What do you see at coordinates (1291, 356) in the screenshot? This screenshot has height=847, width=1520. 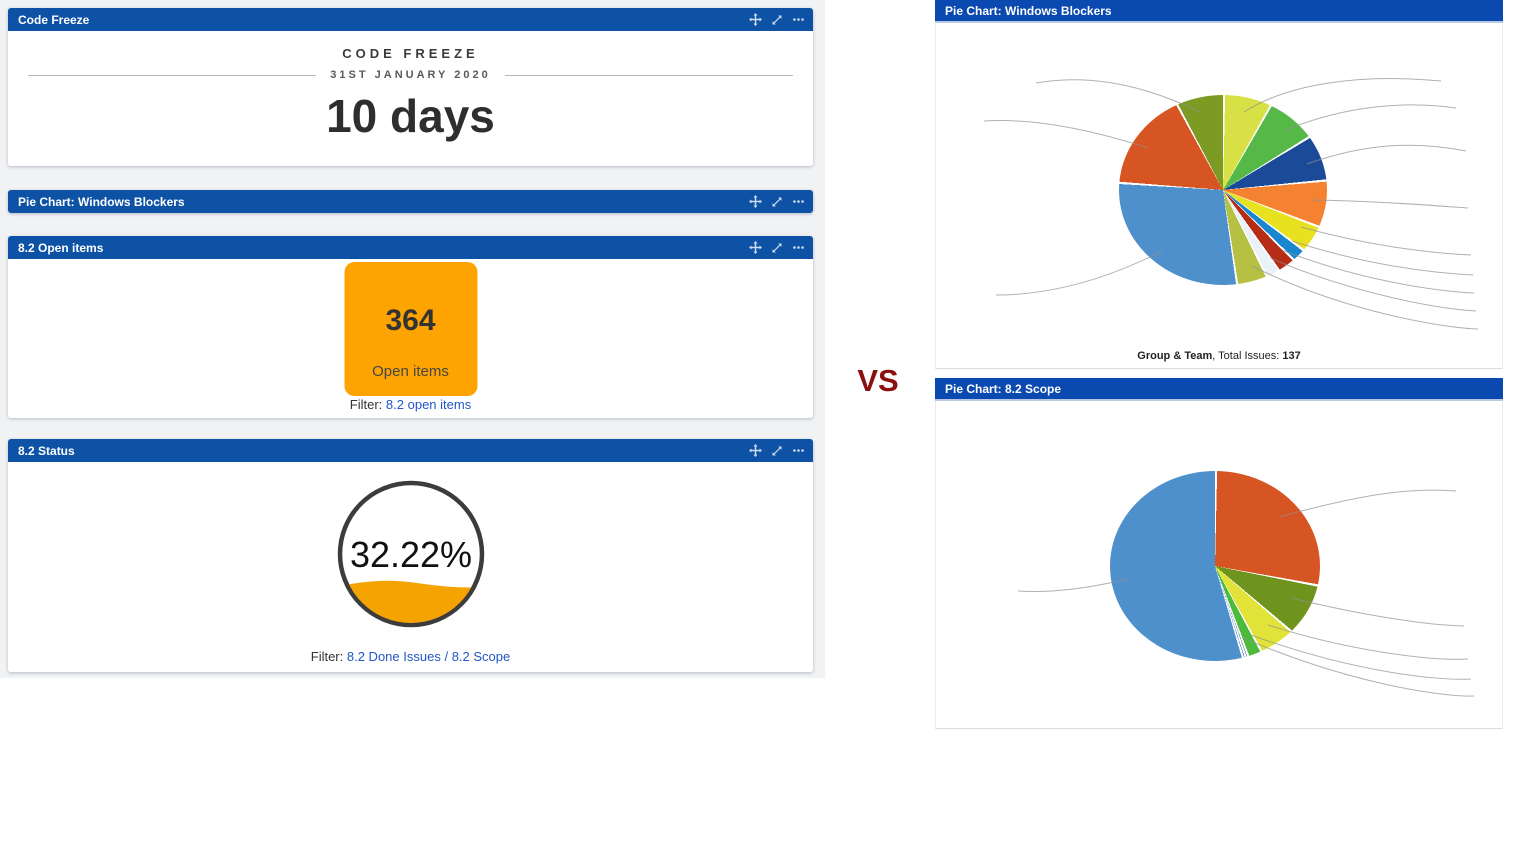 I see `caption-total-value: 137` at bounding box center [1291, 356].